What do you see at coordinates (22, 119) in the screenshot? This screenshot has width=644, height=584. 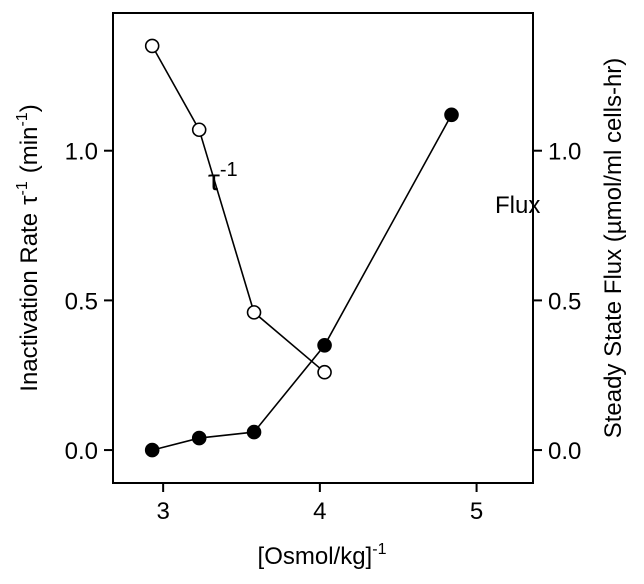 I see `y-axis-left-title-unit-sup: -1` at bounding box center [22, 119].